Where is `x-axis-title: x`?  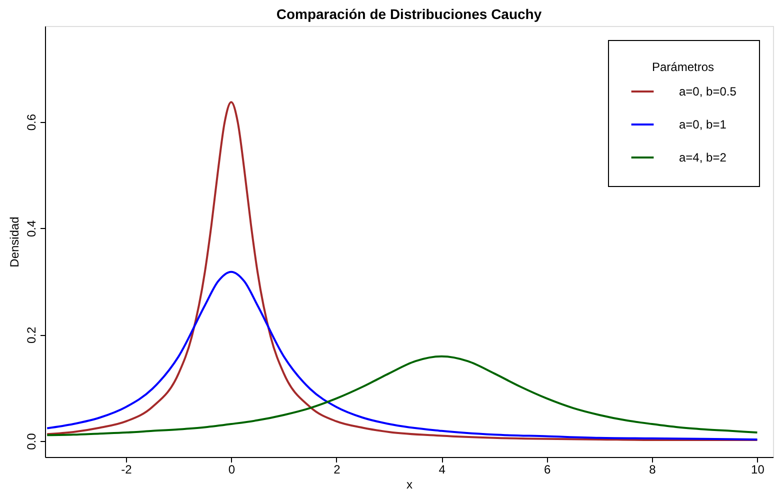
x-axis-title: x is located at coordinates (409, 485).